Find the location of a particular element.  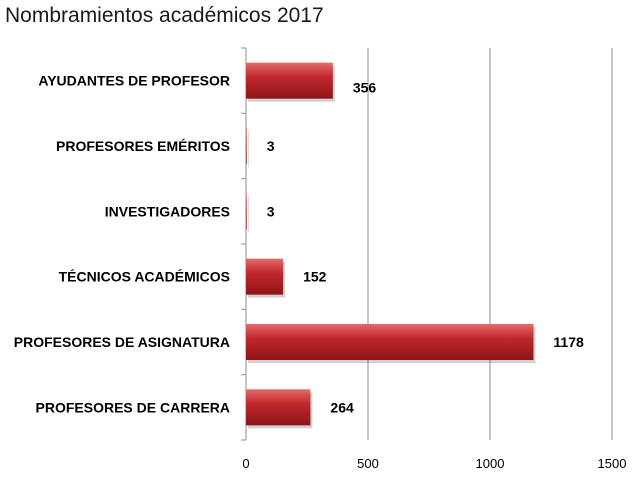

x-tick-label: 1000 is located at coordinates (490, 463).